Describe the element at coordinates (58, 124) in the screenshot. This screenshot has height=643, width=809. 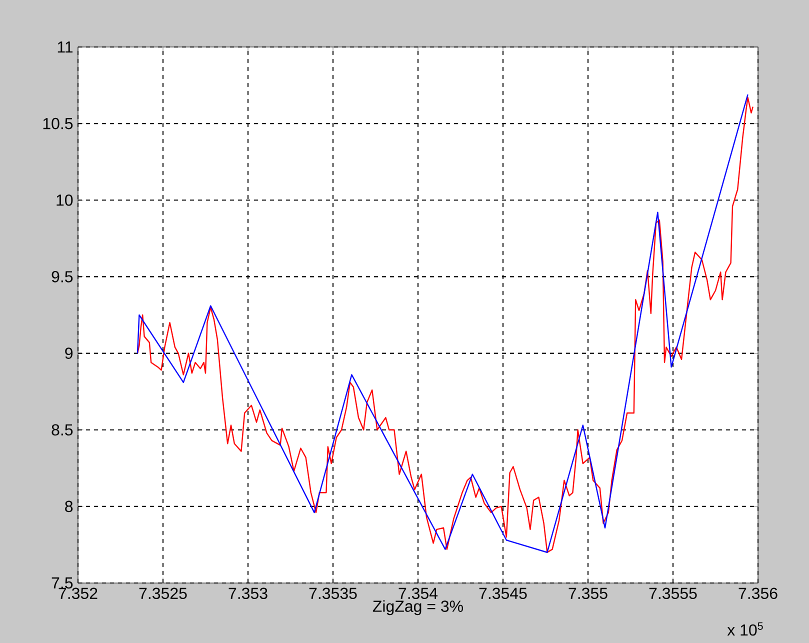
I see `y-tick-label: 10.5` at that location.